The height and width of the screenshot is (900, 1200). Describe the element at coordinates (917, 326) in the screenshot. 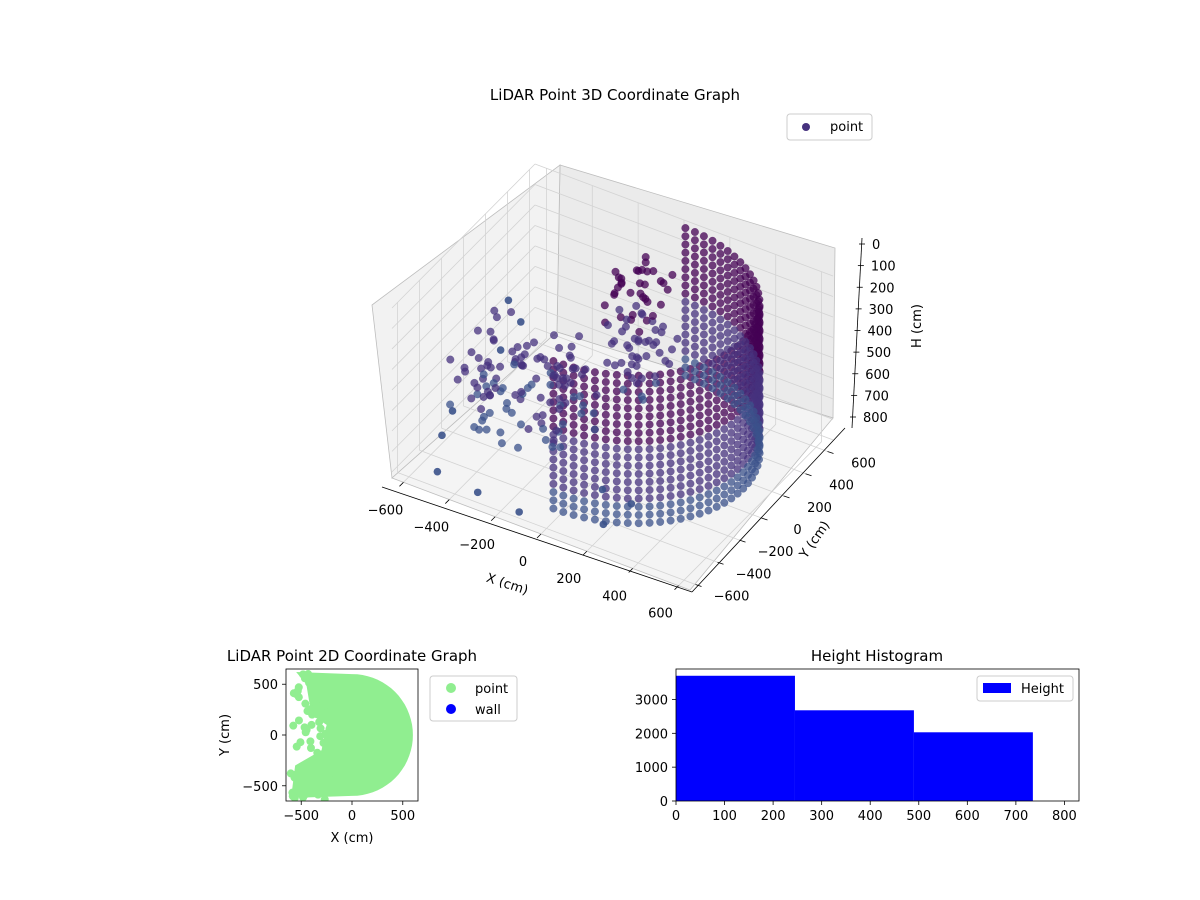

I see `h-axis-label-3d: H (cm)` at that location.